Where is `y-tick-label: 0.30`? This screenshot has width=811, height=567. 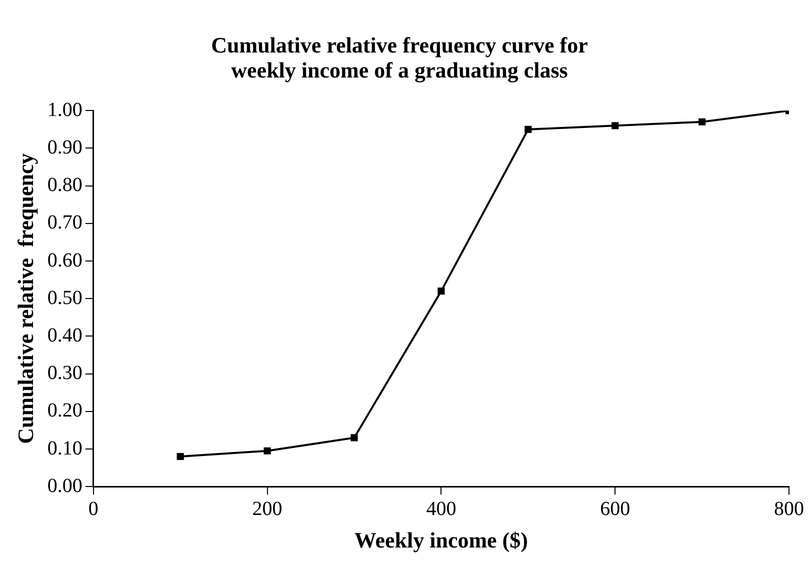 y-tick-label: 0.30 is located at coordinates (64, 373).